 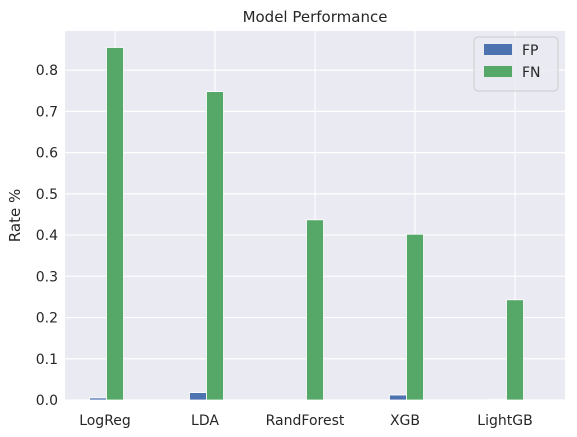 I want to click on bar-fn-lda, so click(x=215, y=246).